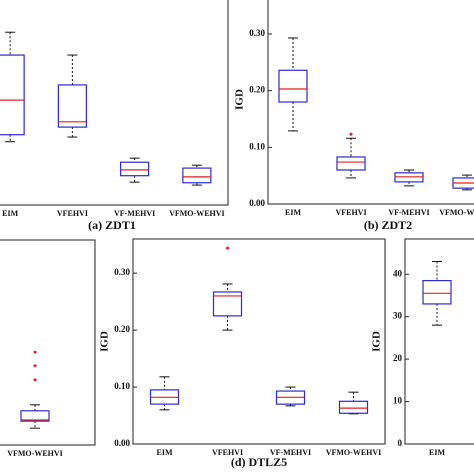  What do you see at coordinates (112, 225) in the screenshot?
I see `panel-caption: (a) ZDT1` at bounding box center [112, 225].